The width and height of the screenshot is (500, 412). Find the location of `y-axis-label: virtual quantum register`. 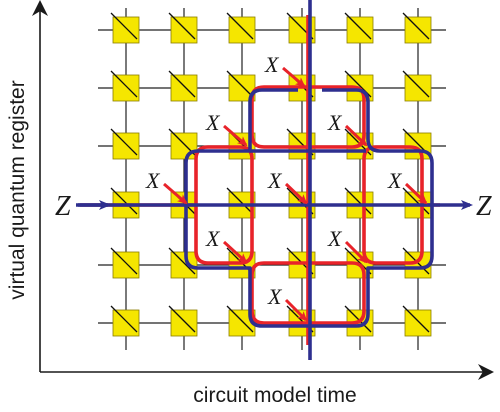

y-axis-label: virtual quantum register is located at coordinates (17, 189).